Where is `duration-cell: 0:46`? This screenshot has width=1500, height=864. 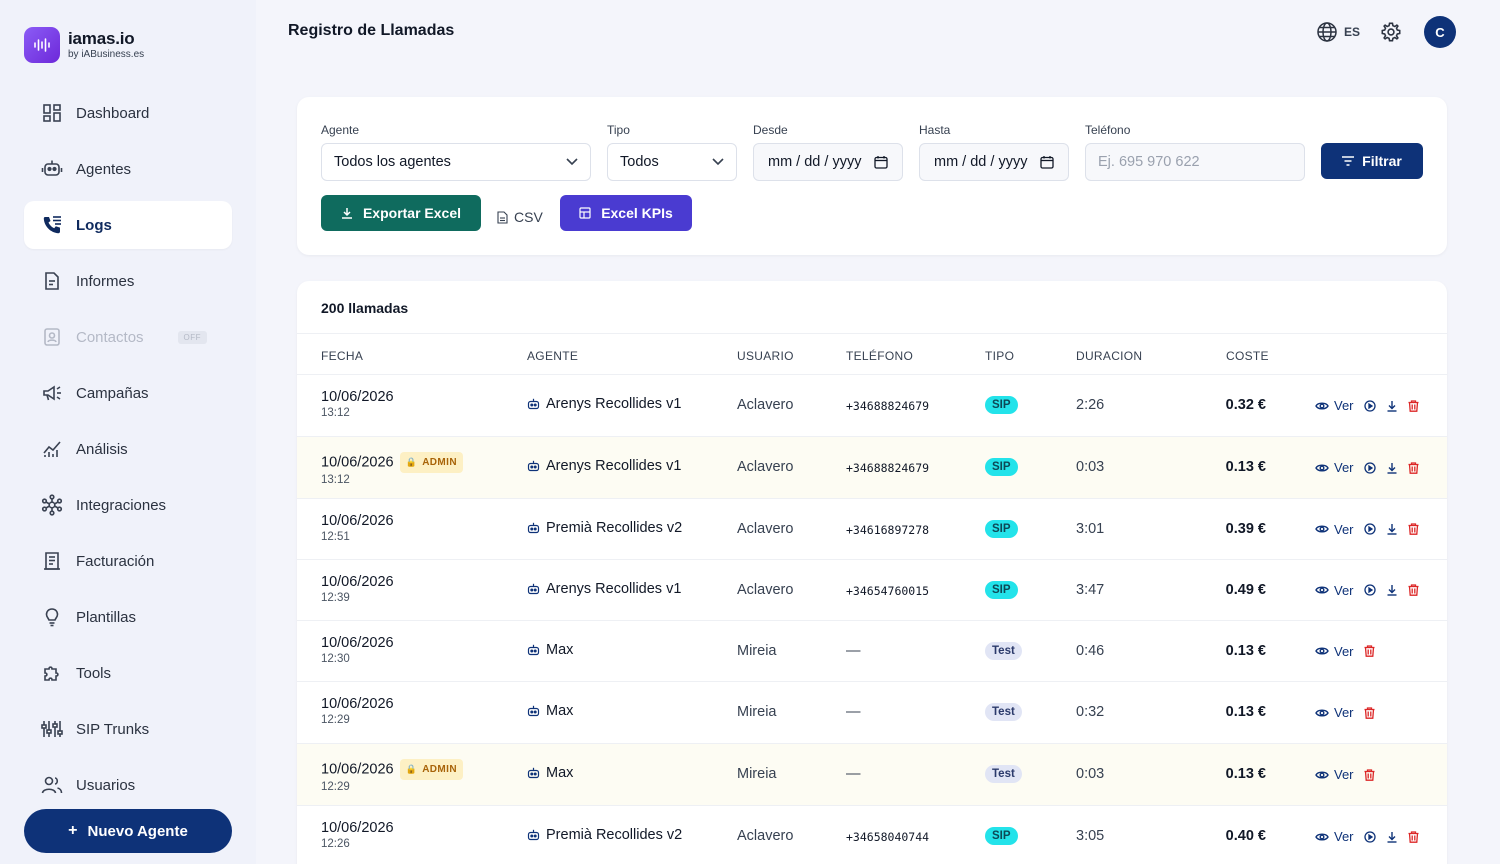
duration-cell: 0:46 is located at coordinates (1090, 650).